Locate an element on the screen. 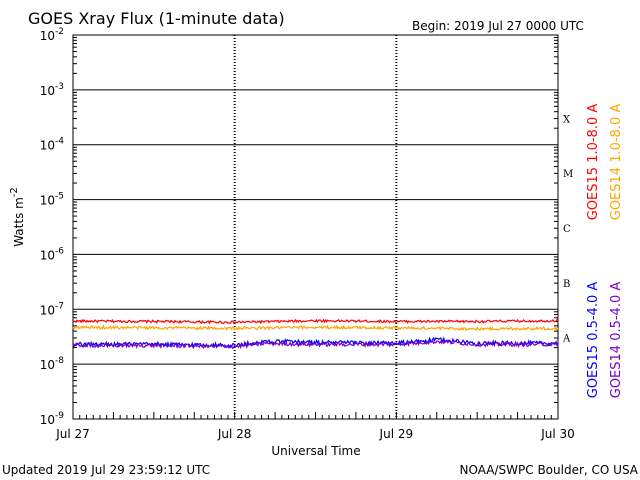 The image size is (640, 480). begin-time-label: Begin: 2019 Jul 27 0000 UTC is located at coordinates (498, 26).